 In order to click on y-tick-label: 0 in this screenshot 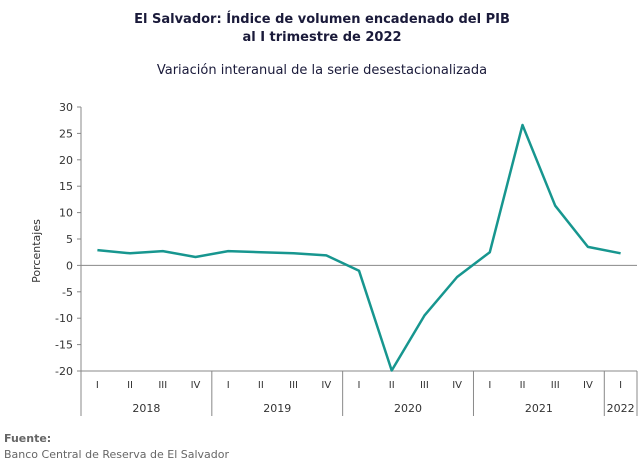, I will do `click(69, 265)`.